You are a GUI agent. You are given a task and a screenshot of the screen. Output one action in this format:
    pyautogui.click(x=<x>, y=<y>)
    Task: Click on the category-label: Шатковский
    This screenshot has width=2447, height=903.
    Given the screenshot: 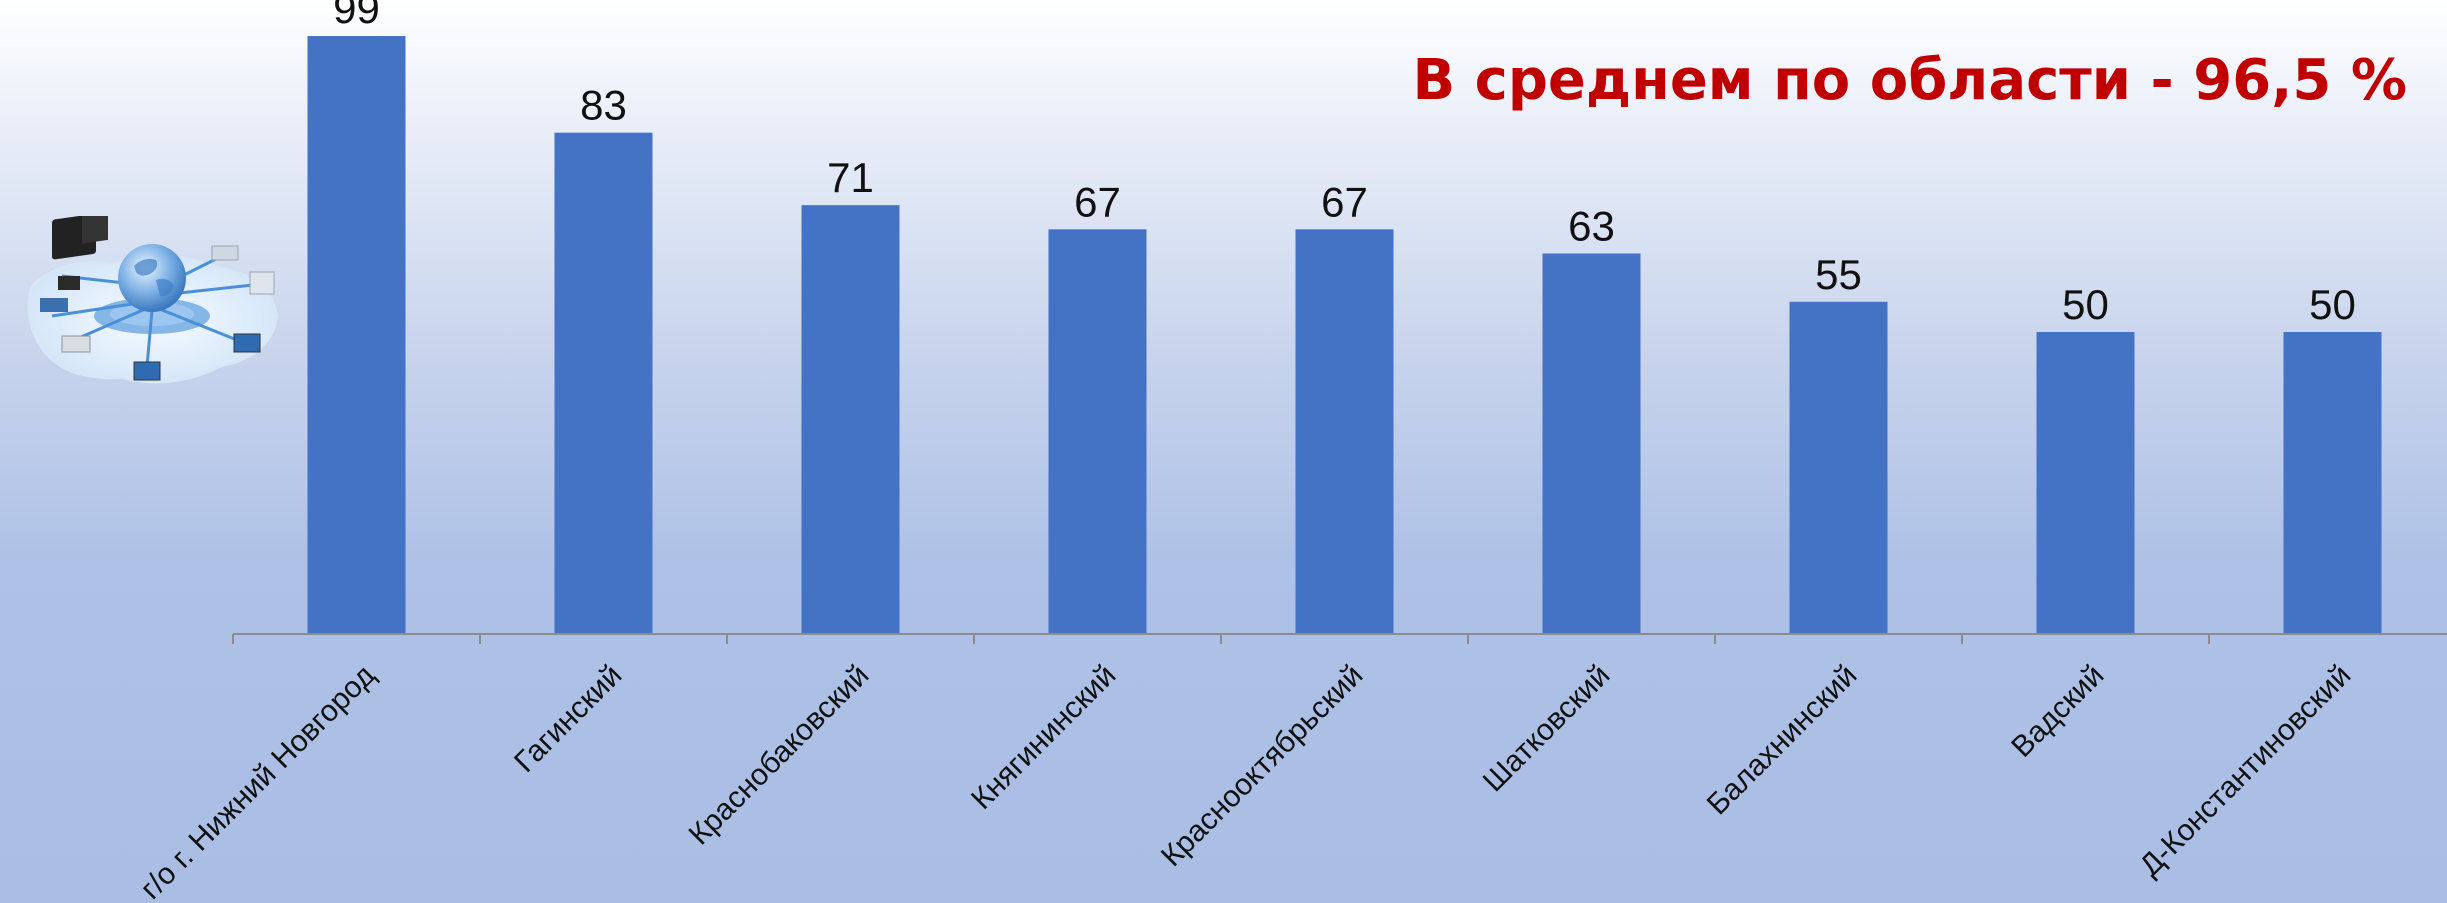 What is the action you would take?
    pyautogui.click(x=1547, y=729)
    